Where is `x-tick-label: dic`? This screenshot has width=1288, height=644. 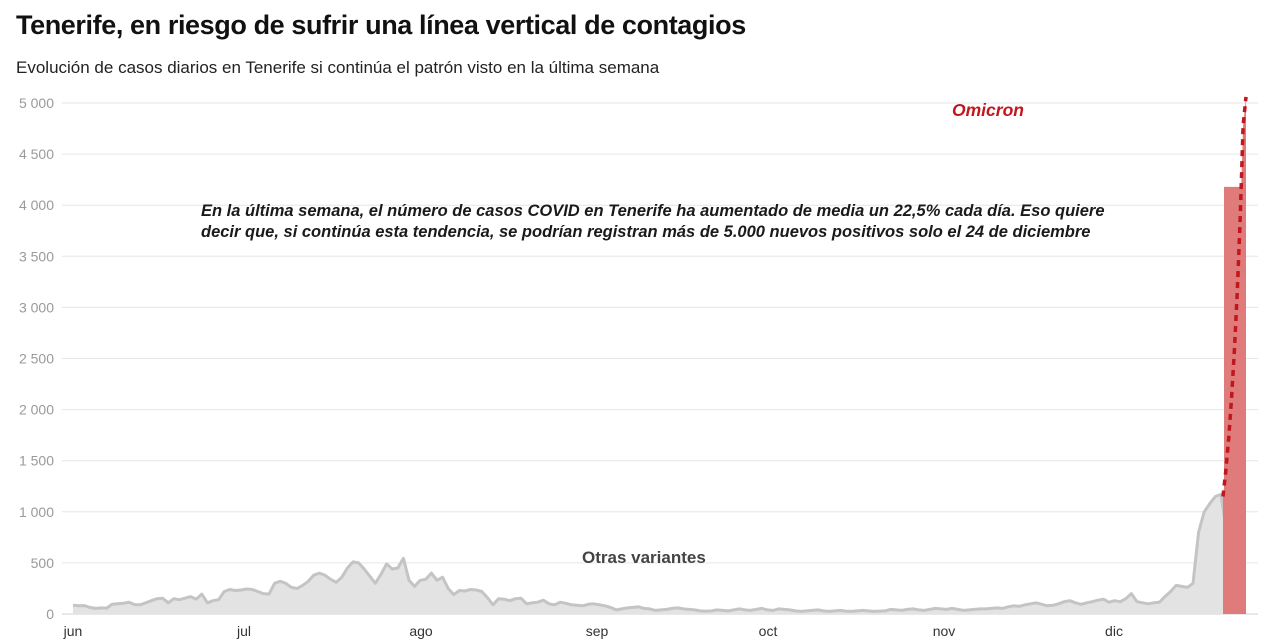 x-tick-label: dic is located at coordinates (1114, 631).